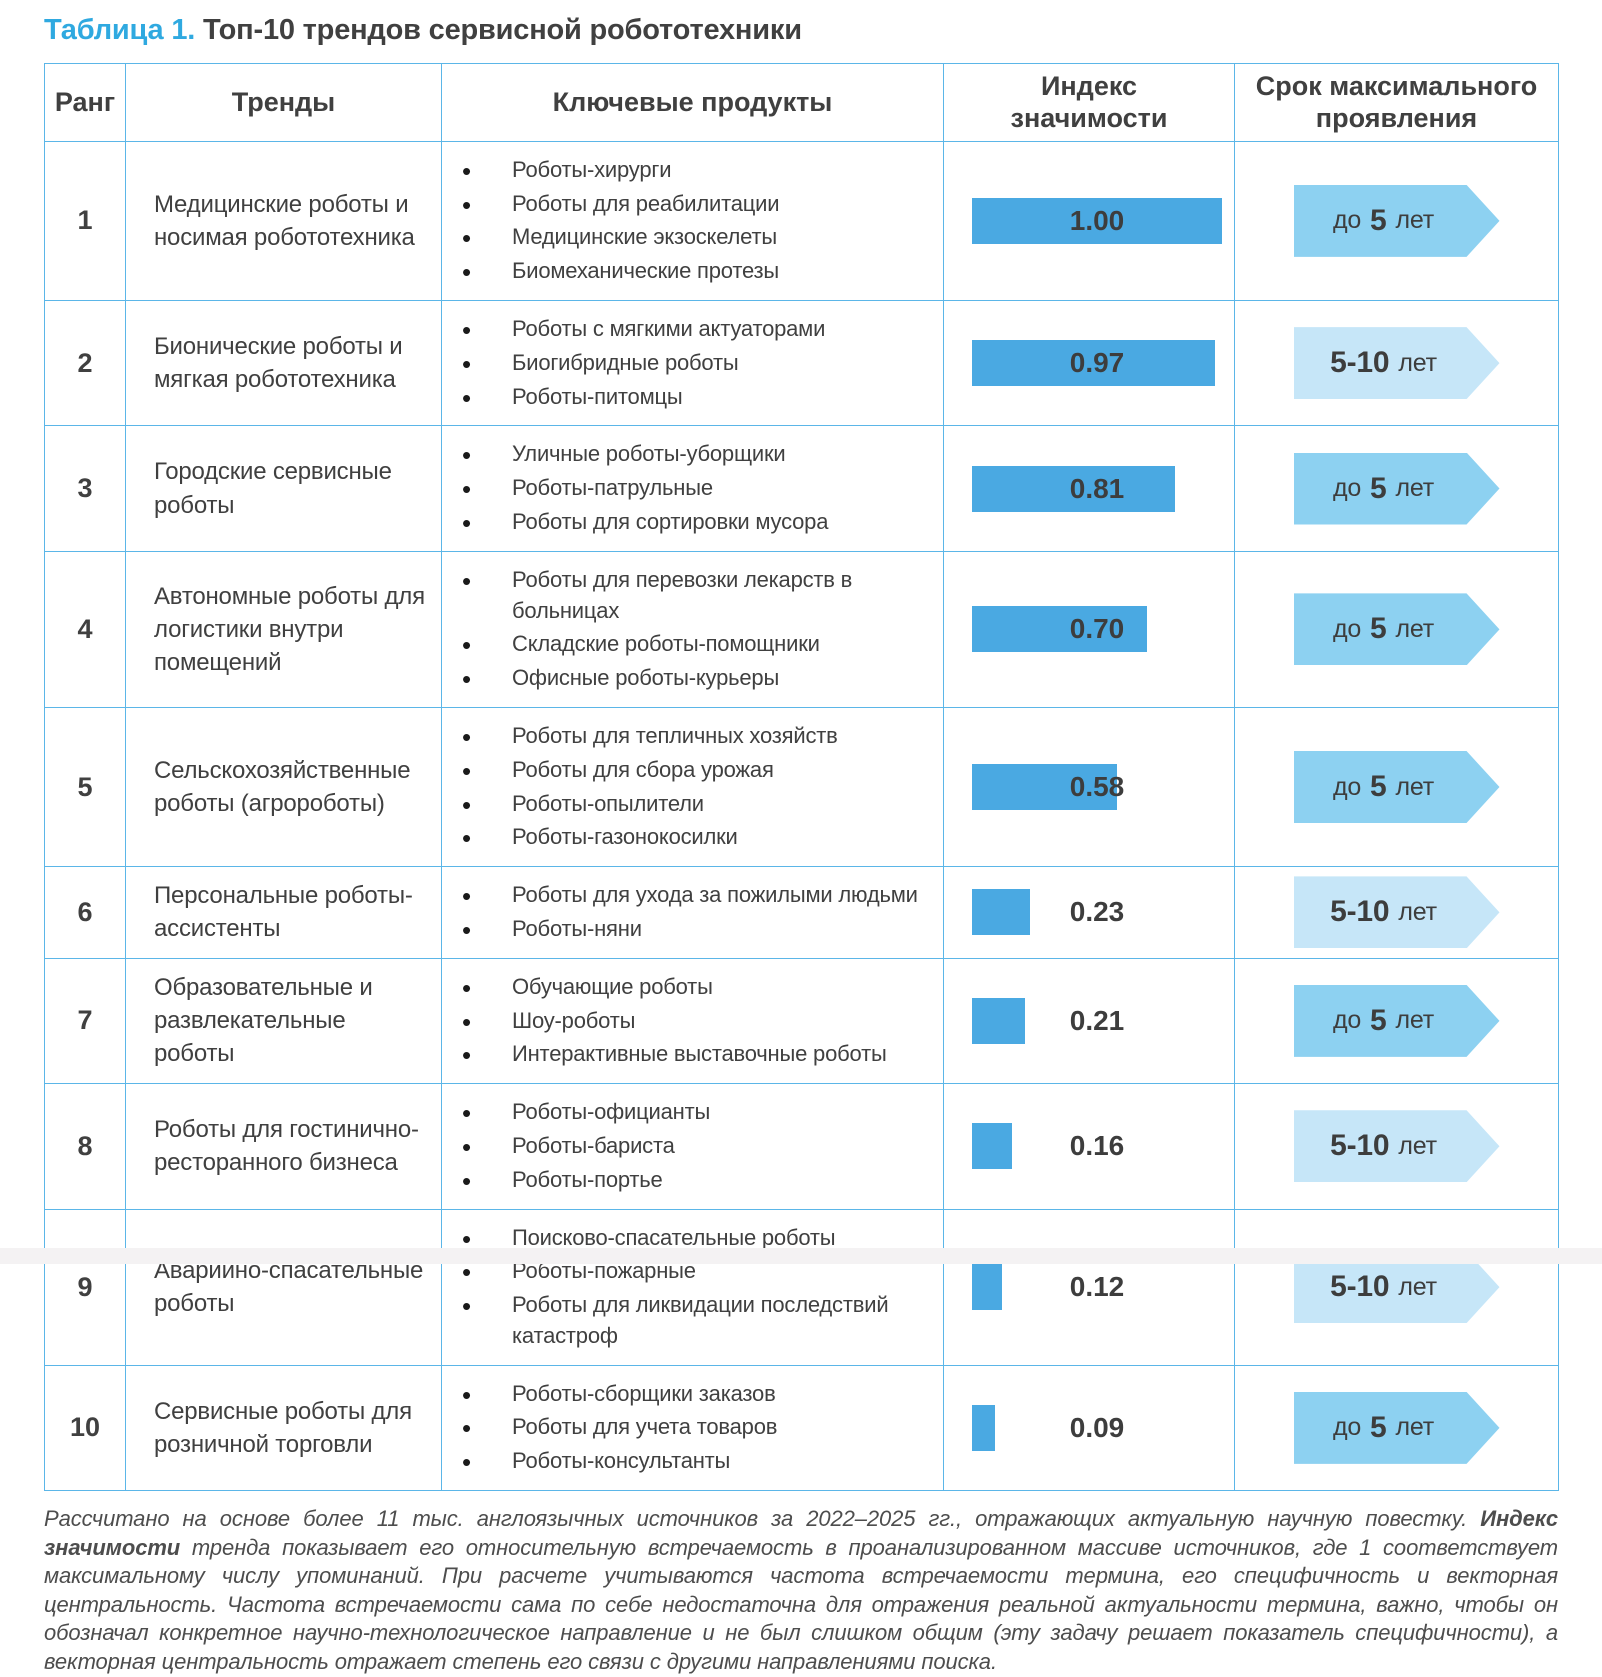 This screenshot has width=1602, height=1677. Describe the element at coordinates (694, 805) in the screenshot. I see `product-item: Роботы-опылители` at that location.